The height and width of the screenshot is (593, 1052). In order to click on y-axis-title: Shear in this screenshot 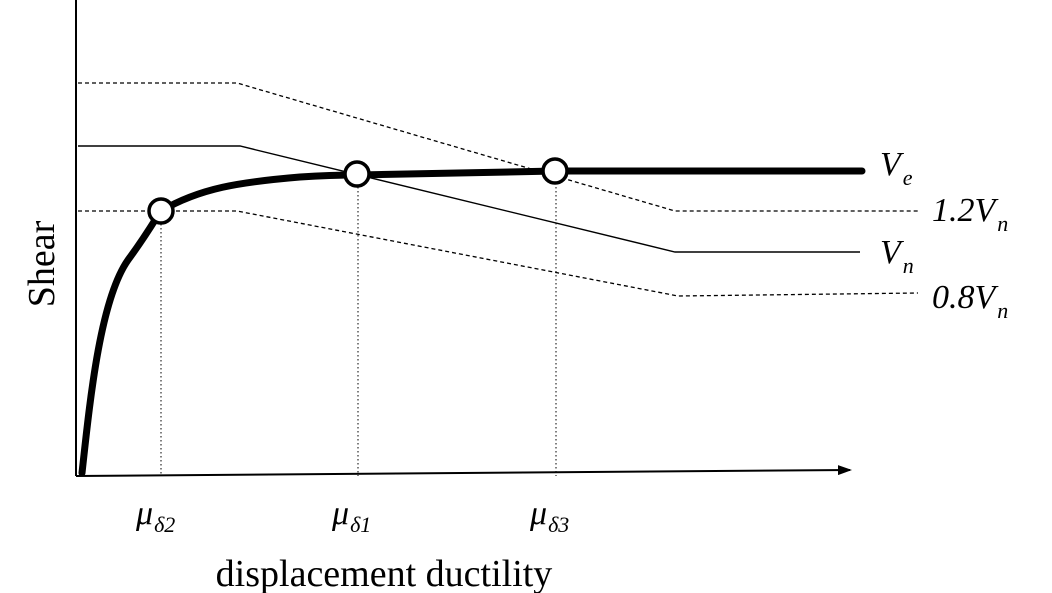, I will do `click(42, 263)`.